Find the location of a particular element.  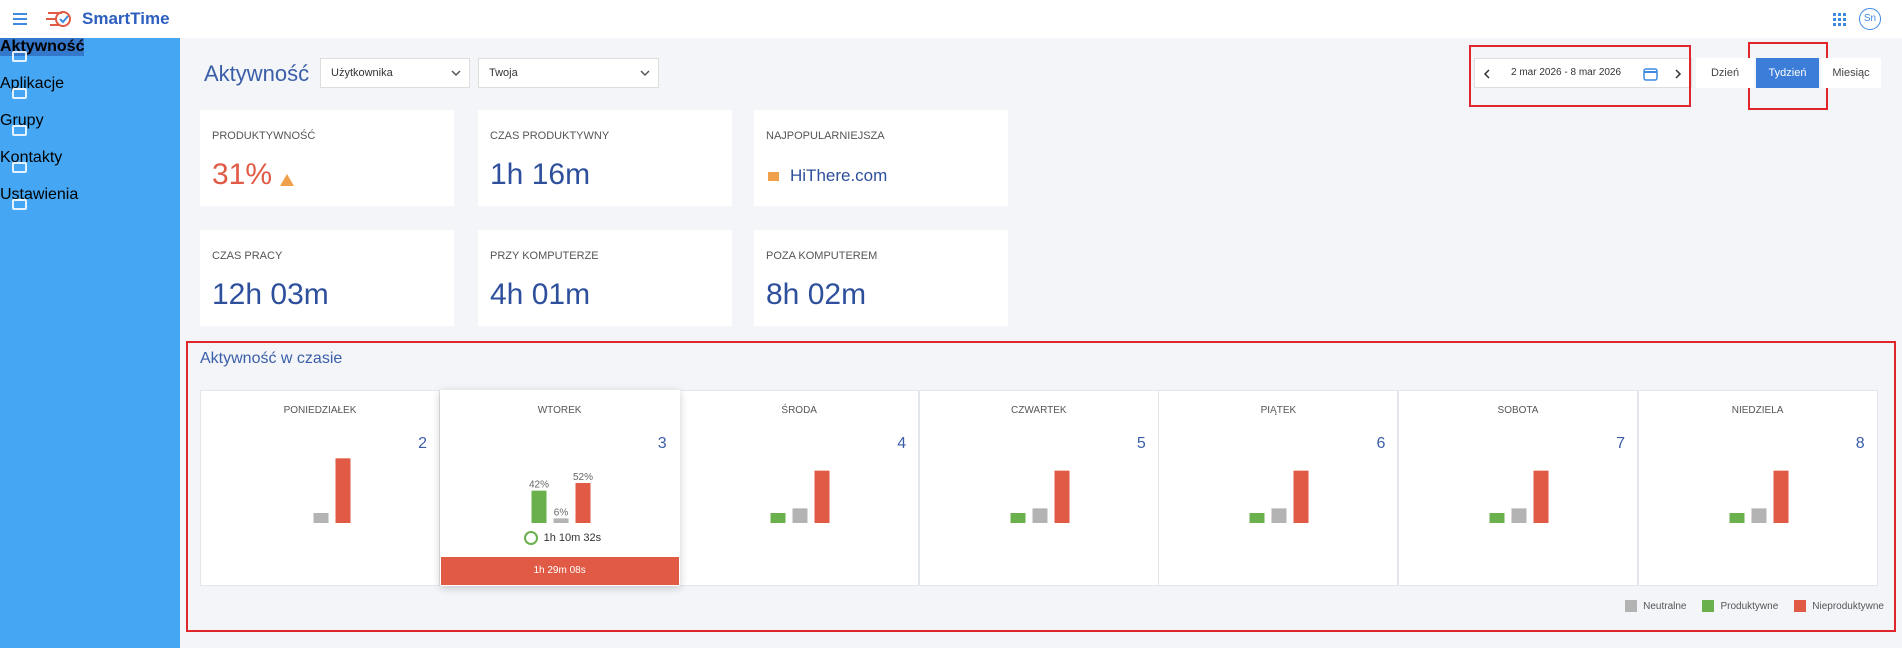

card-value: 12h 03m is located at coordinates (270, 294).